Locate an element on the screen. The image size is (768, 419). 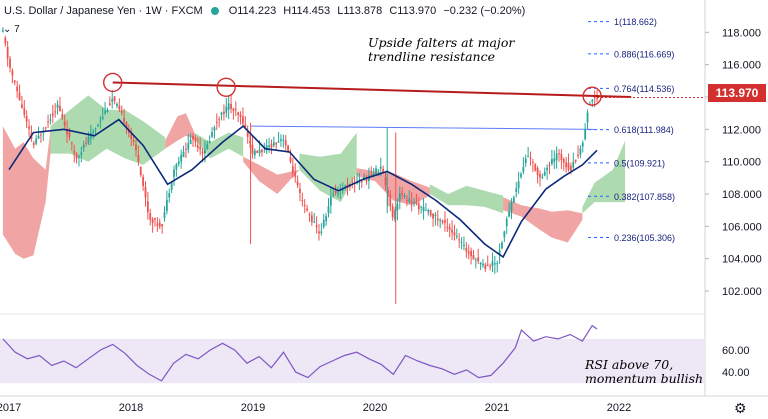
support-line is located at coordinates (422, 127).